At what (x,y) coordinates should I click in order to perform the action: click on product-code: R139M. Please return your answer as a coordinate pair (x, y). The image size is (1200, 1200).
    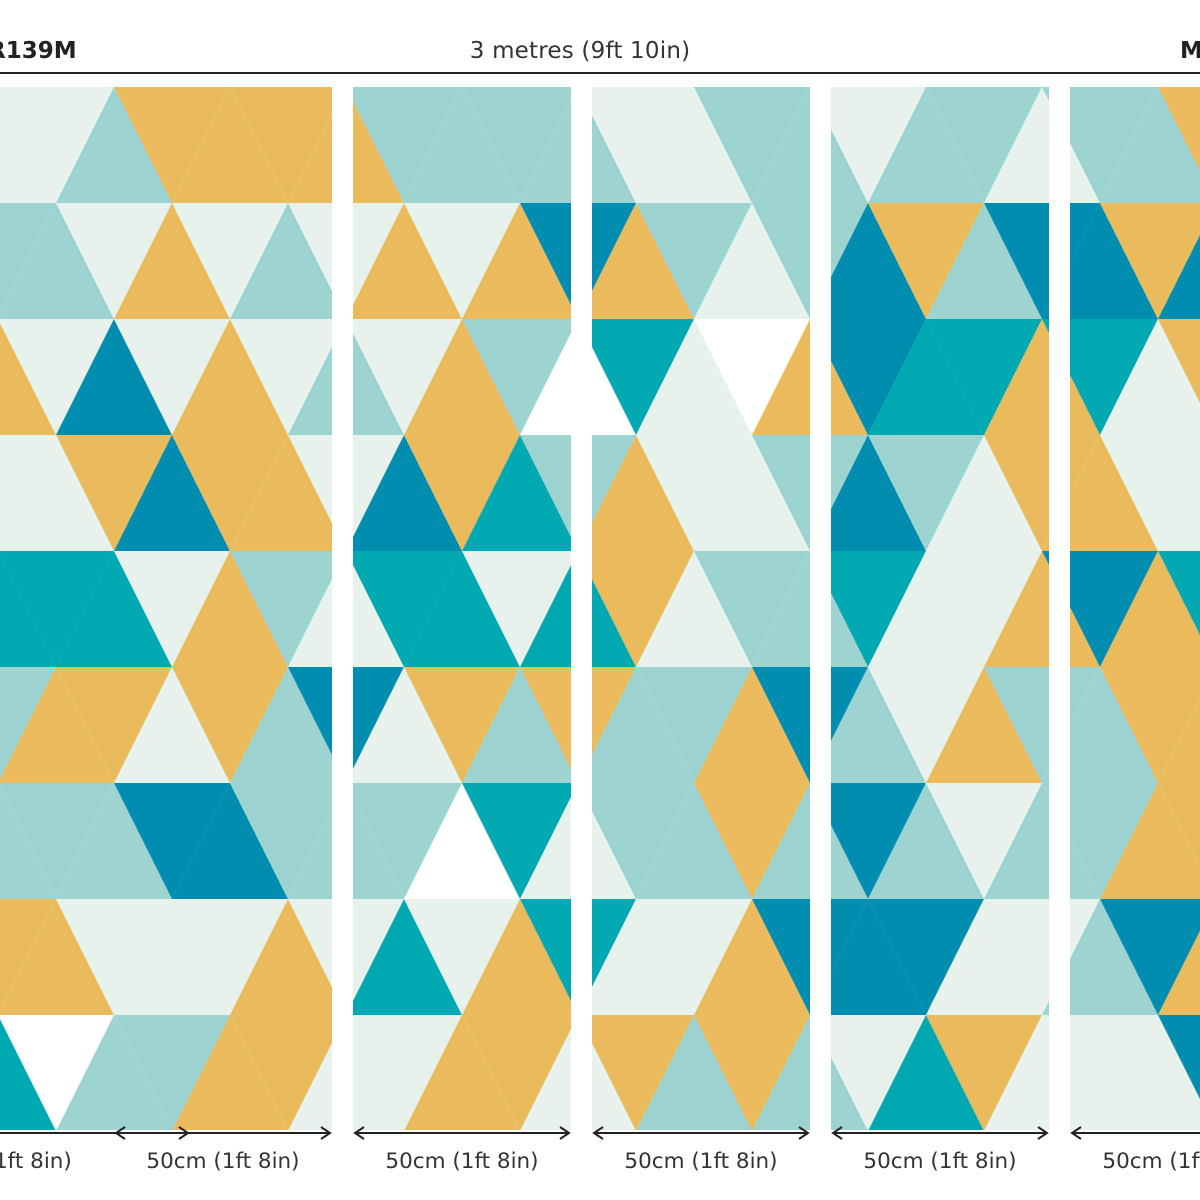
    Looking at the image, I should click on (38, 51).